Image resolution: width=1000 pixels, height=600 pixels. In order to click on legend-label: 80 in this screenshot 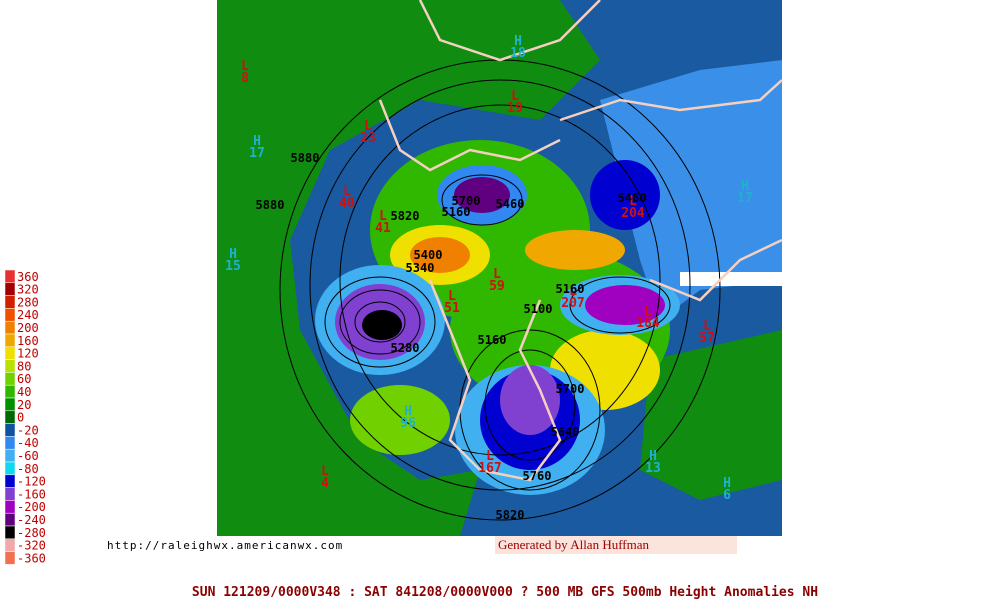, I will do `click(24, 366)`.